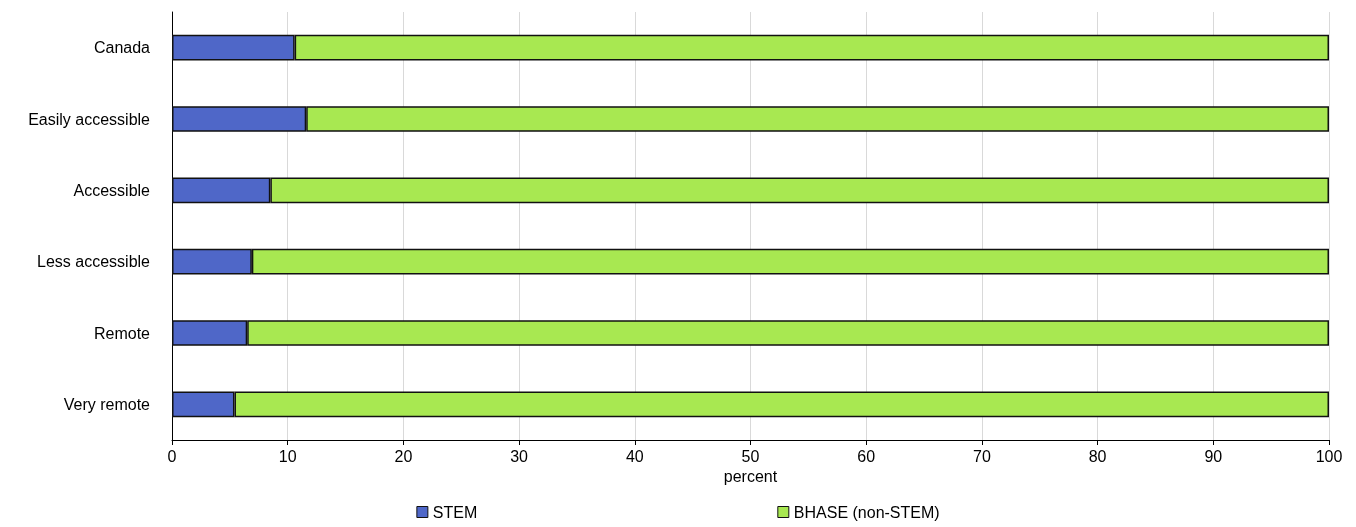  What do you see at coordinates (89, 119) in the screenshot?
I see `y-tick-label: Easily accessible` at bounding box center [89, 119].